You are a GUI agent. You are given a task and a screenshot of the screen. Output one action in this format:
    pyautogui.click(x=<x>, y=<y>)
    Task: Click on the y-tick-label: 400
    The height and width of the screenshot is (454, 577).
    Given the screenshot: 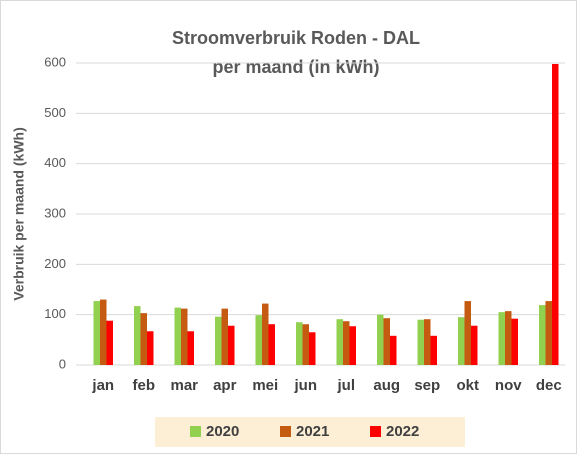 What is the action you would take?
    pyautogui.click(x=55, y=162)
    